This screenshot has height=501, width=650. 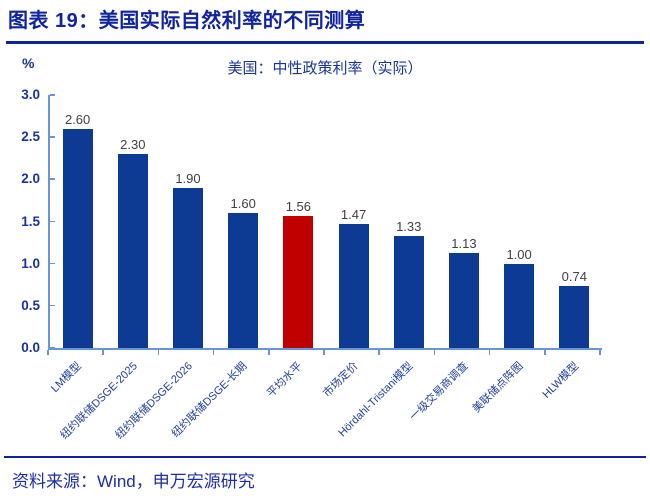 What do you see at coordinates (463, 221) in the screenshot?
I see `bar-group: 1.13` at bounding box center [463, 221].